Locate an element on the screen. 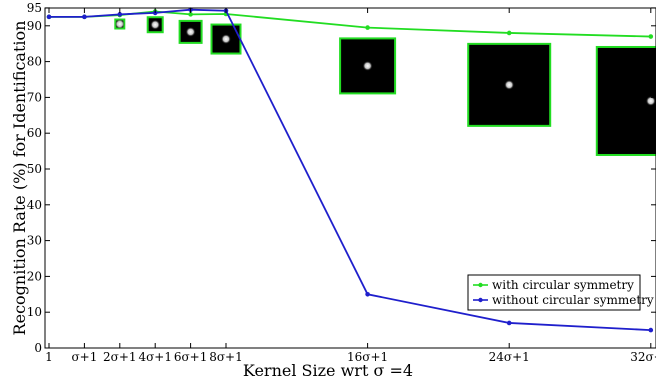 The width and height of the screenshot is (656, 383). legend-marker-with is located at coordinates (480, 285).